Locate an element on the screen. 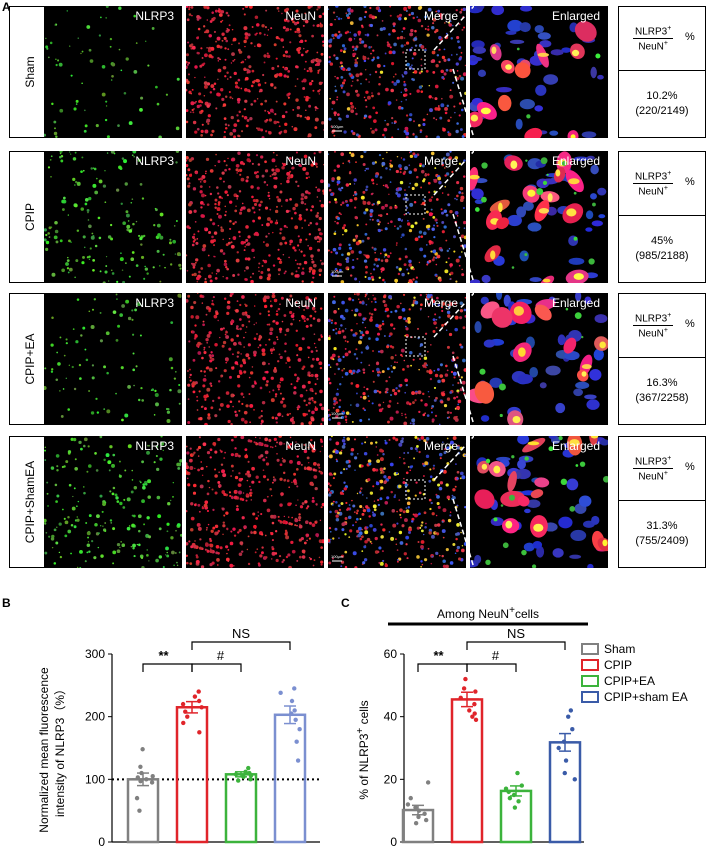  significance-label: # is located at coordinates (221, 655).